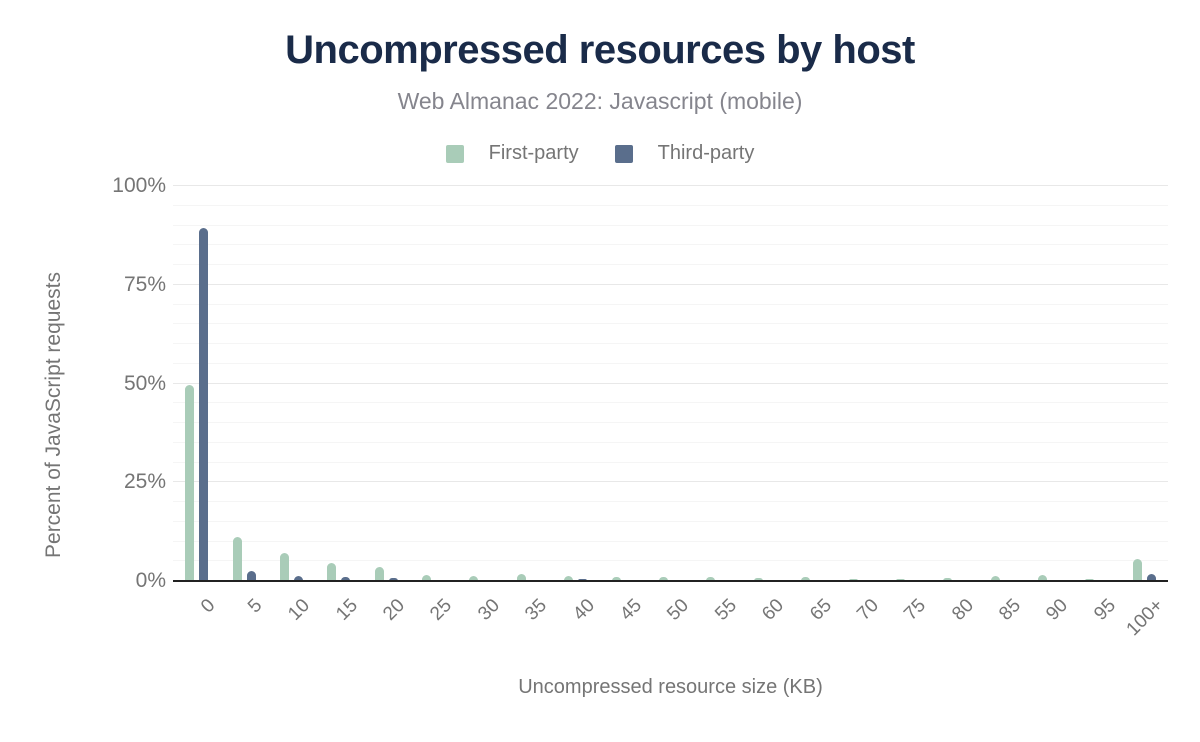  Describe the element at coordinates (725, 610) in the screenshot. I see `x-tick-55: 55` at that location.